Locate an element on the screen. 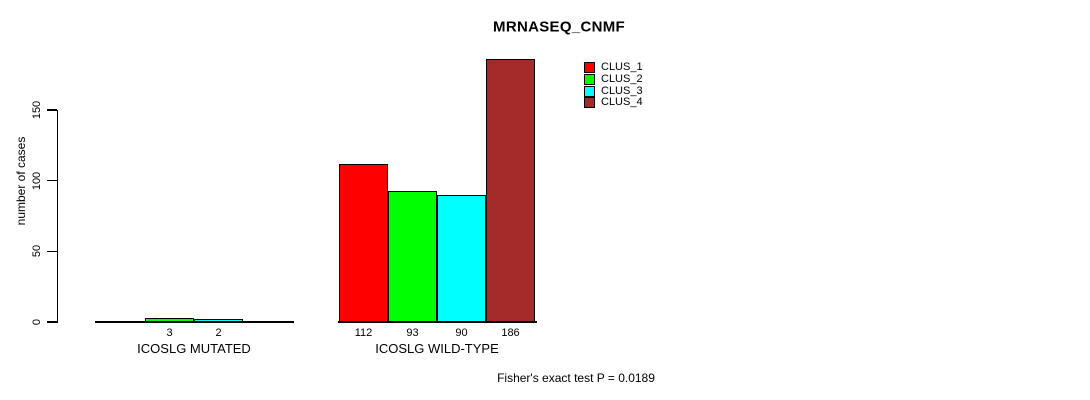  bar-value-label: 90 is located at coordinates (461, 333).